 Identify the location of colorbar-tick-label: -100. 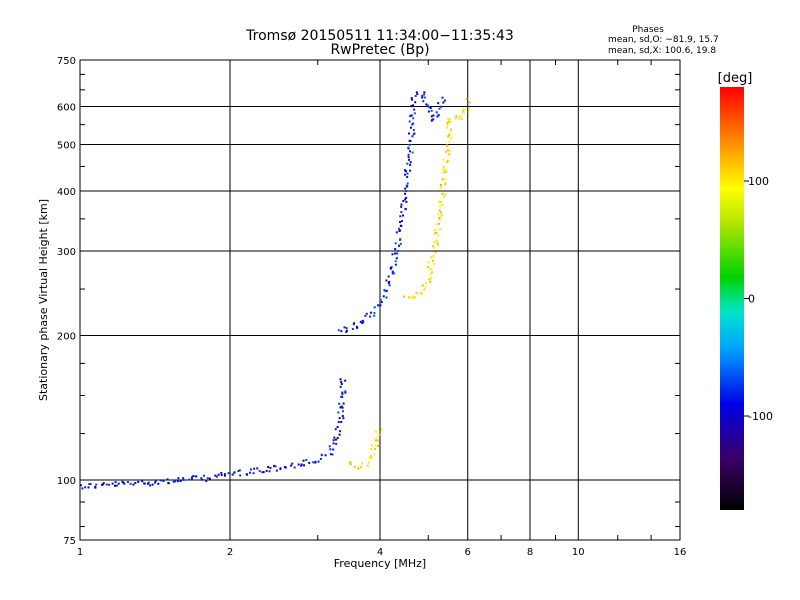
(760, 416).